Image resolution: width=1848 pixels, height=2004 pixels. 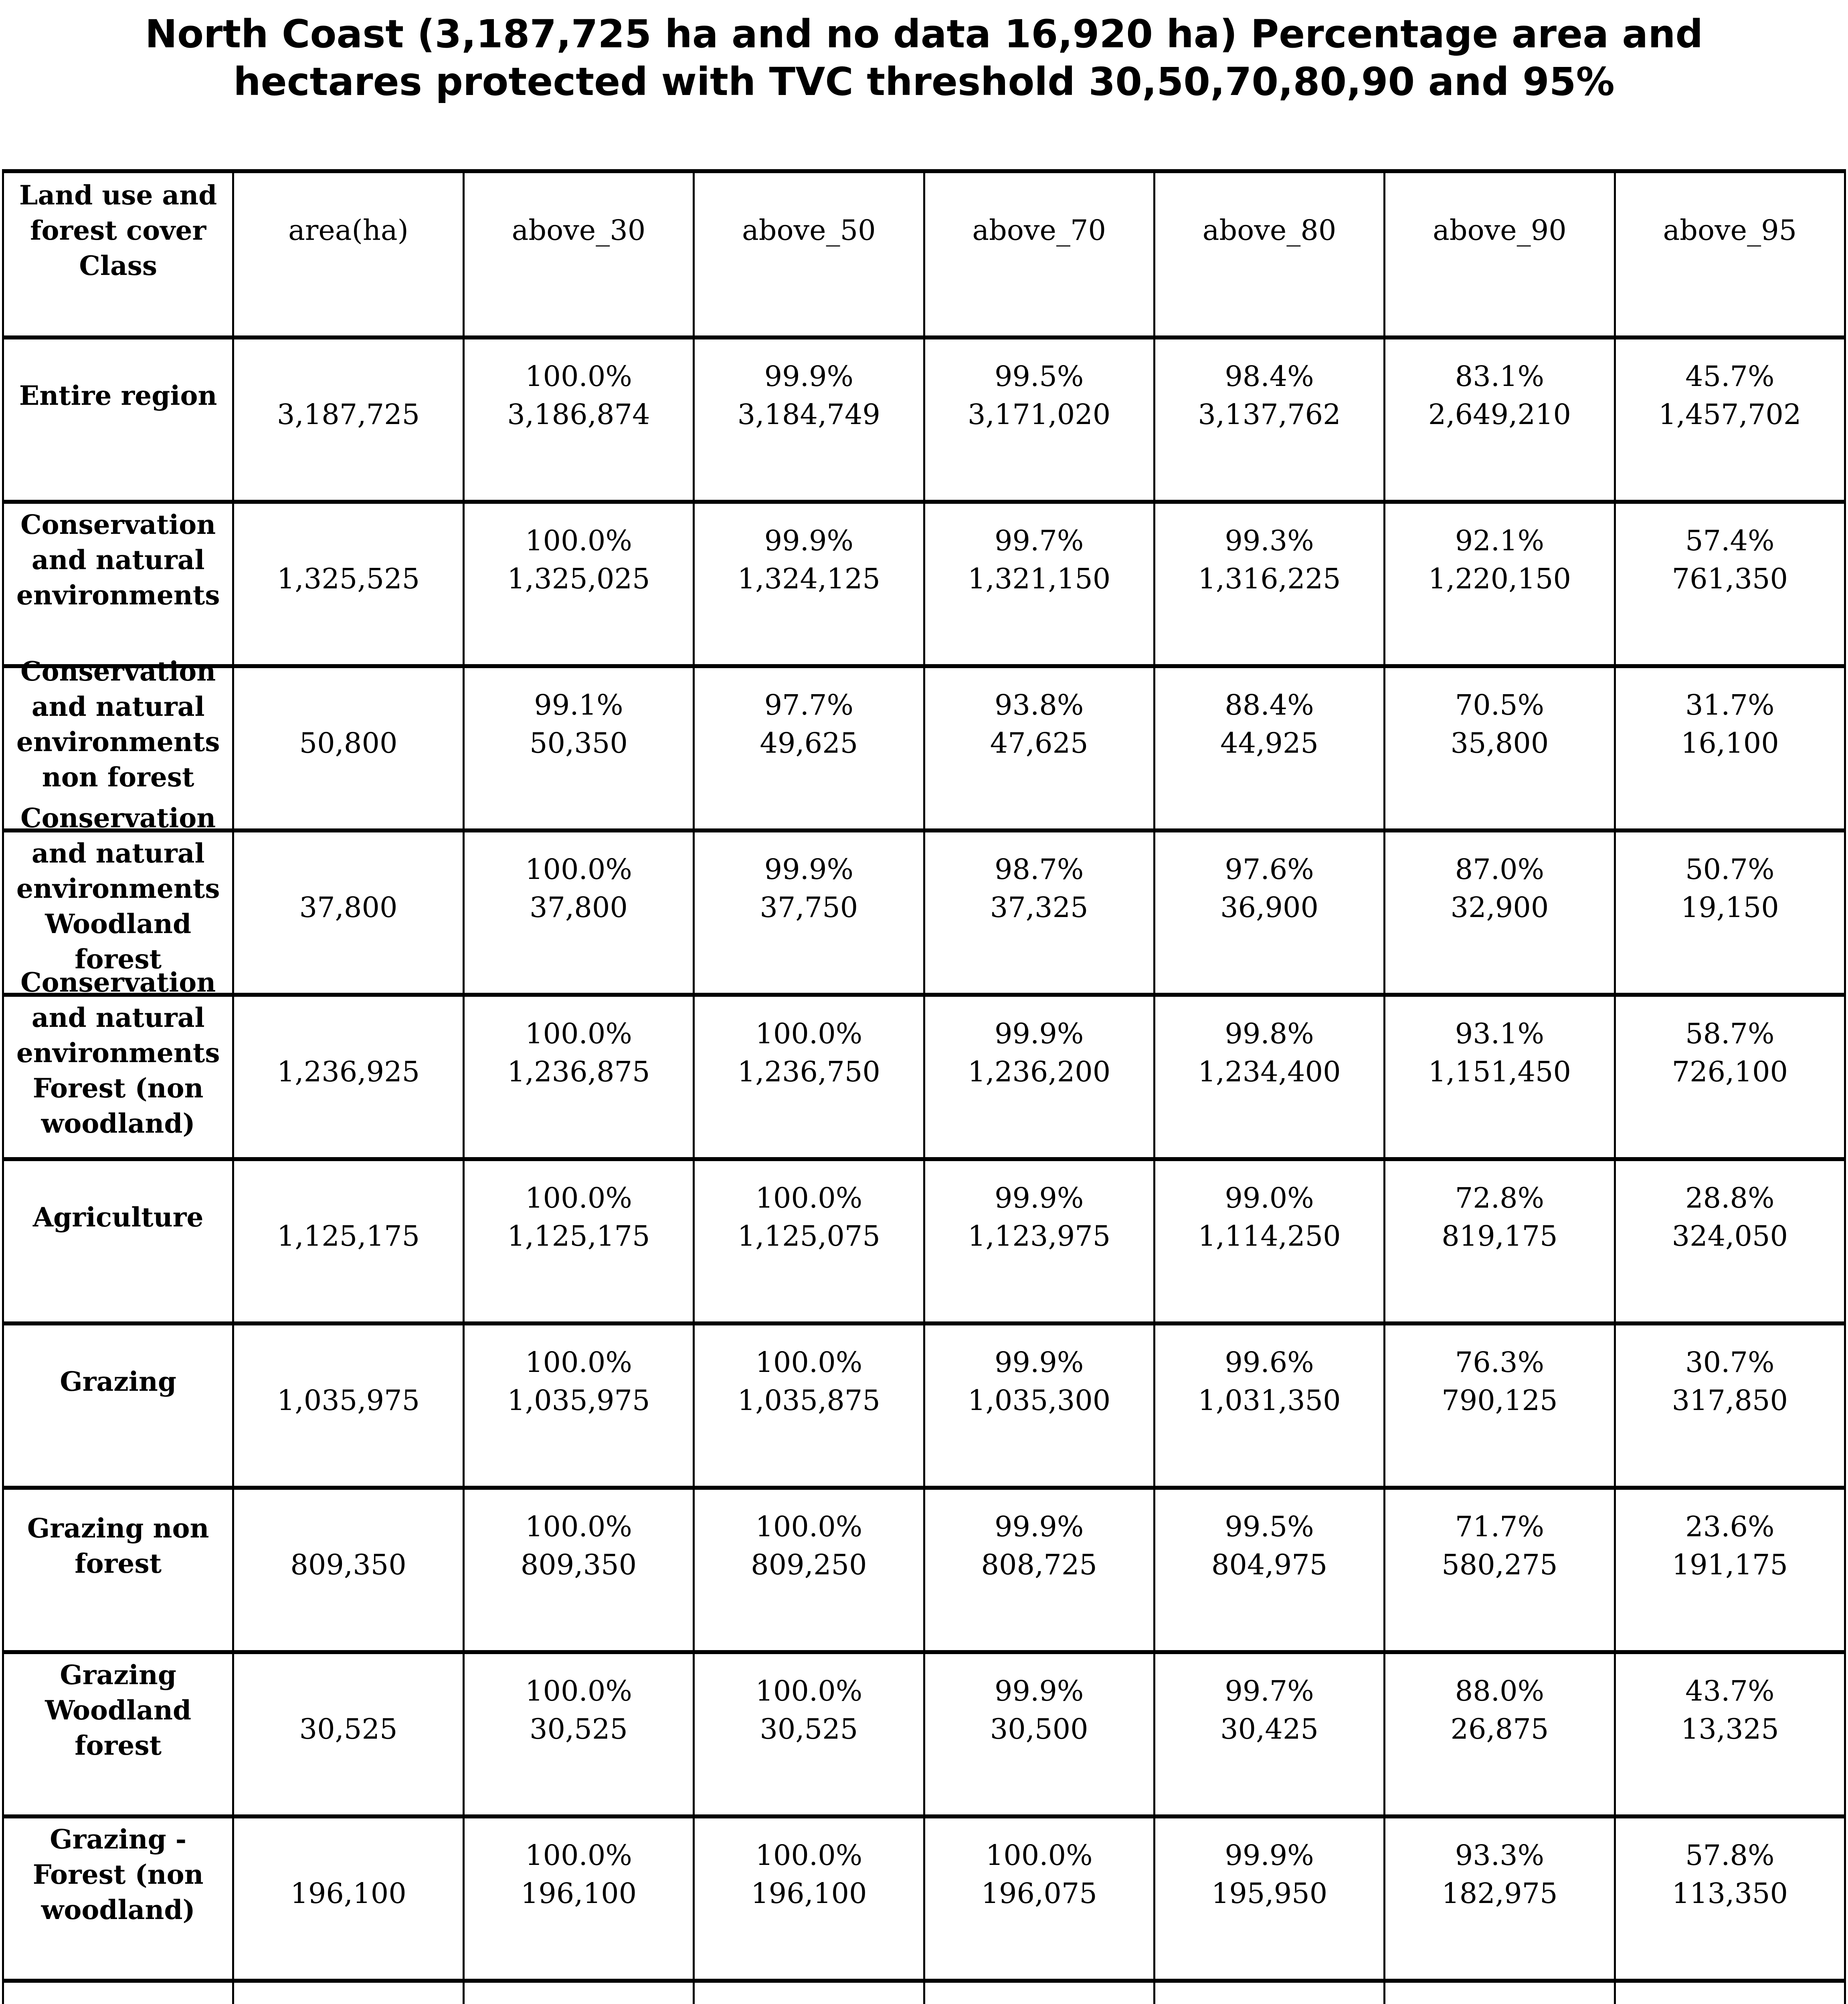 I want to click on pct-line: 99.5%, so click(x=1039, y=376).